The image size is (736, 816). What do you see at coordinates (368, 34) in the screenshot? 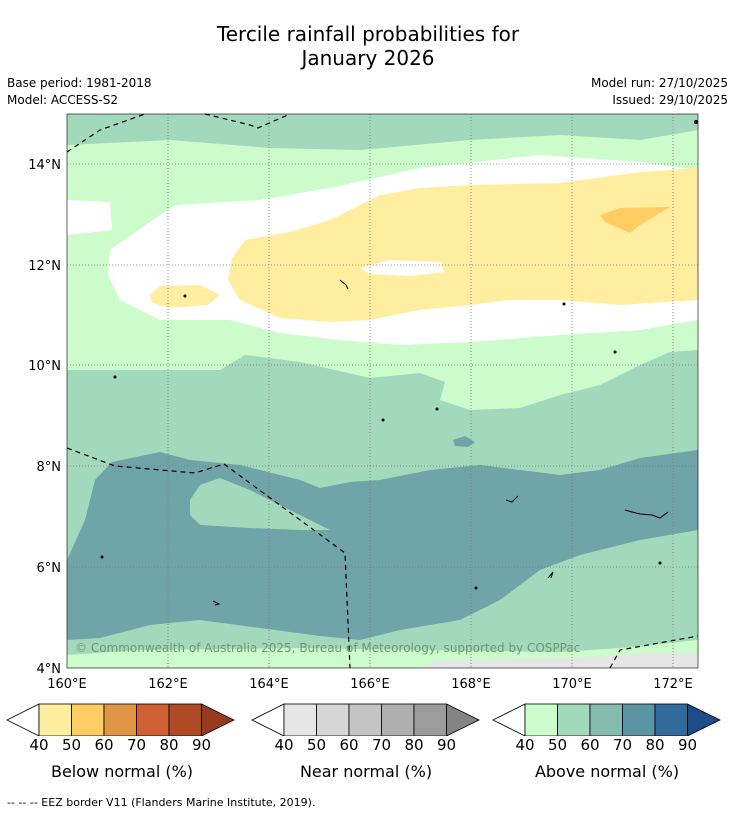
I see `title-line-1: Tercile rainfall probabilities for` at bounding box center [368, 34].